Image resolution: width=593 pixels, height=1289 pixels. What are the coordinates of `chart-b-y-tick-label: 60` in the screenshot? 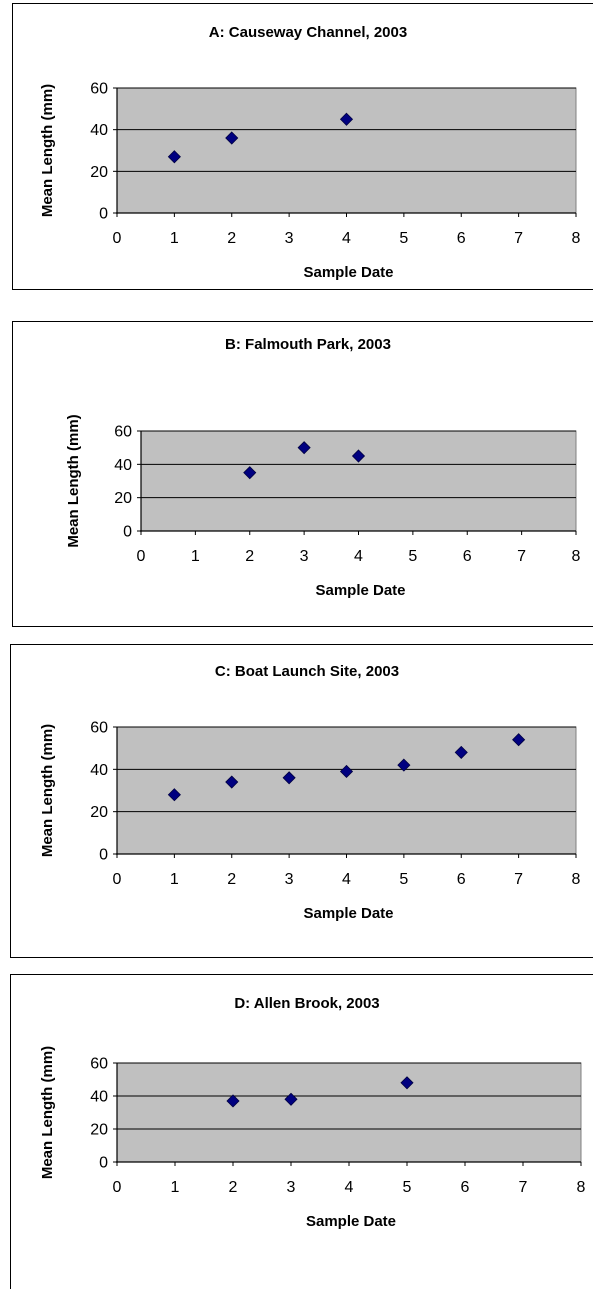 It's located at (123, 432).